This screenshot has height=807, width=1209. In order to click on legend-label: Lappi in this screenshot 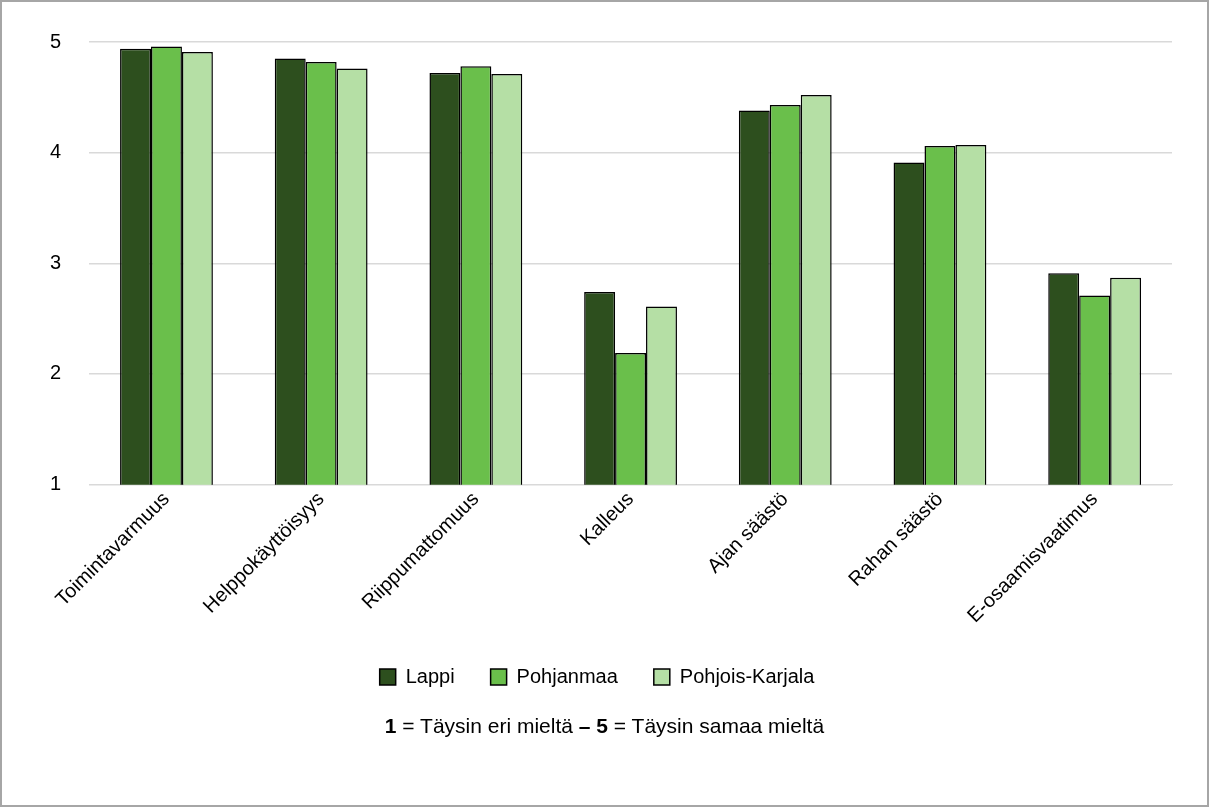, I will do `click(430, 675)`.